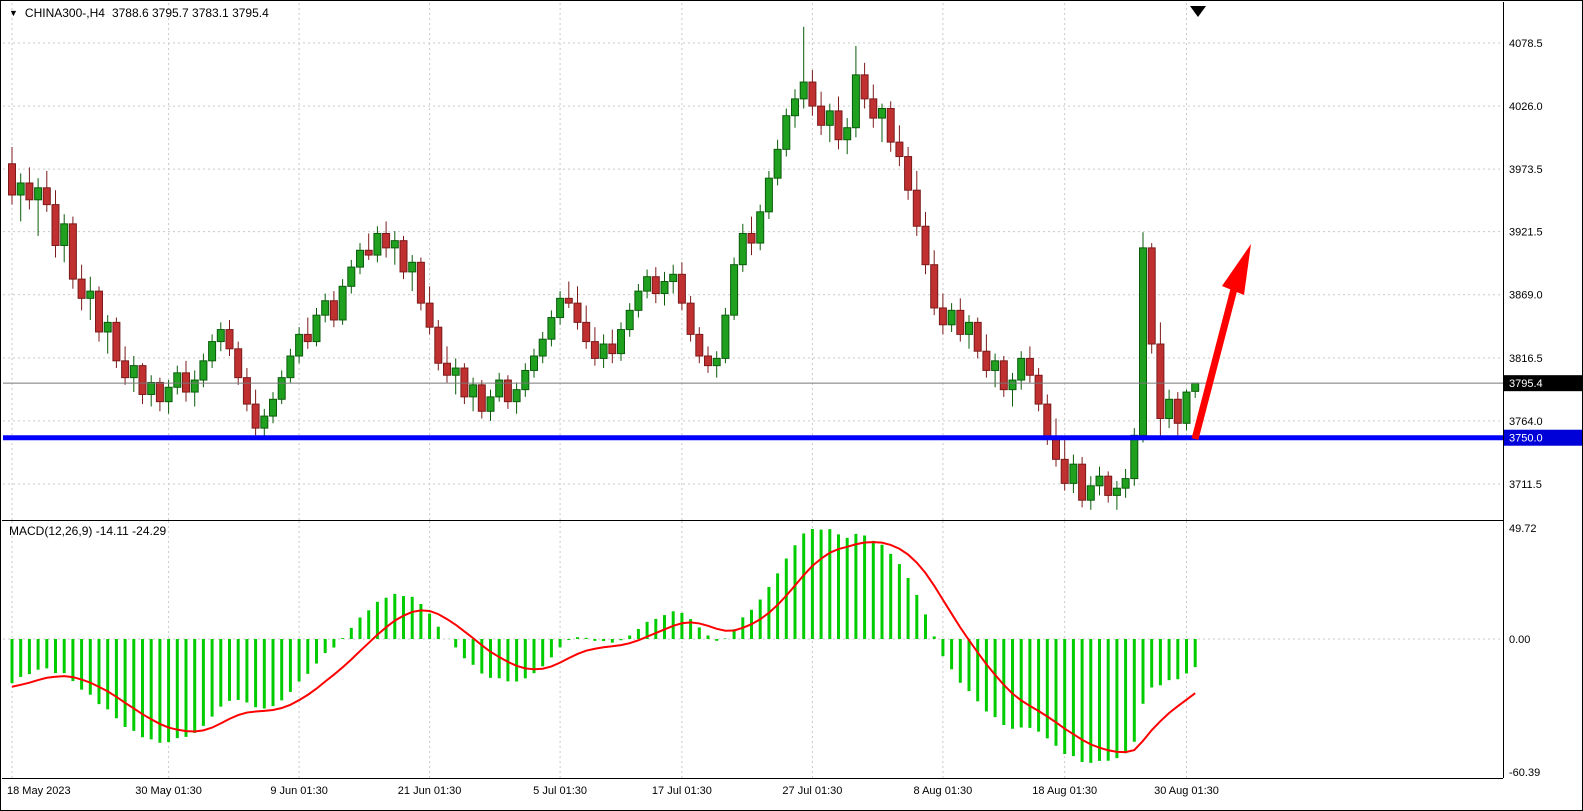 This screenshot has height=811, width=1583. What do you see at coordinates (1526, 359) in the screenshot?
I see `price-axis-label: 3816.5` at bounding box center [1526, 359].